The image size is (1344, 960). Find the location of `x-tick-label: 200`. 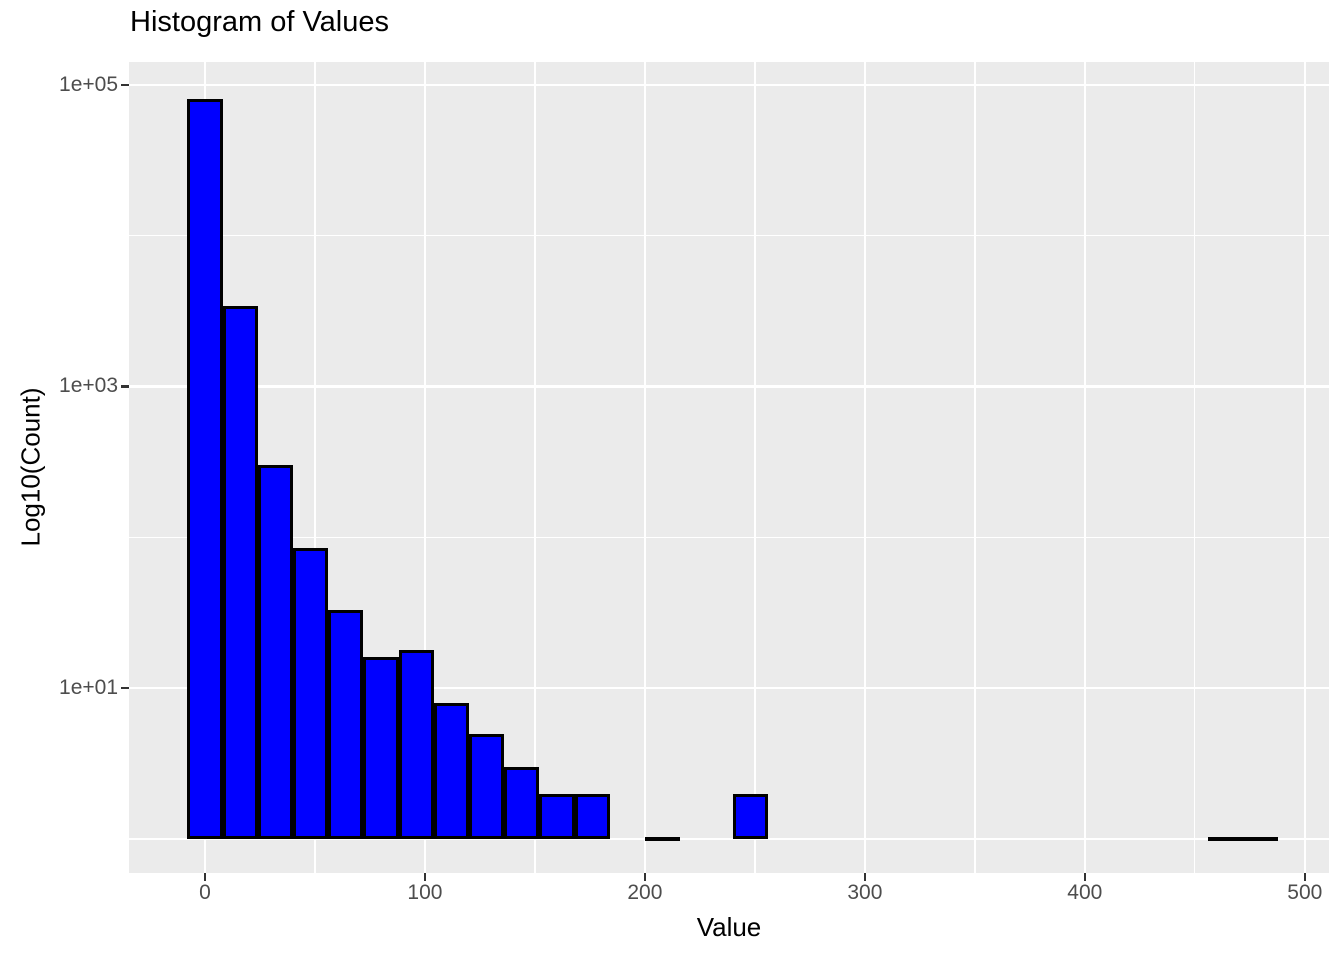

x-tick-label: 200 is located at coordinates (645, 892).